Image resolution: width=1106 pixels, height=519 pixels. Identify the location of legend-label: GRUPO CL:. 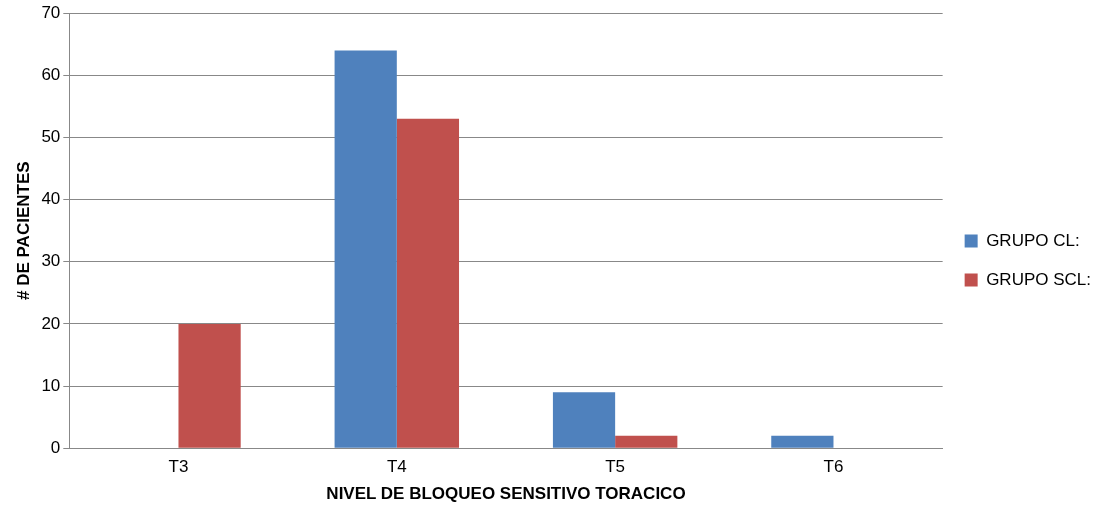
(1033, 240).